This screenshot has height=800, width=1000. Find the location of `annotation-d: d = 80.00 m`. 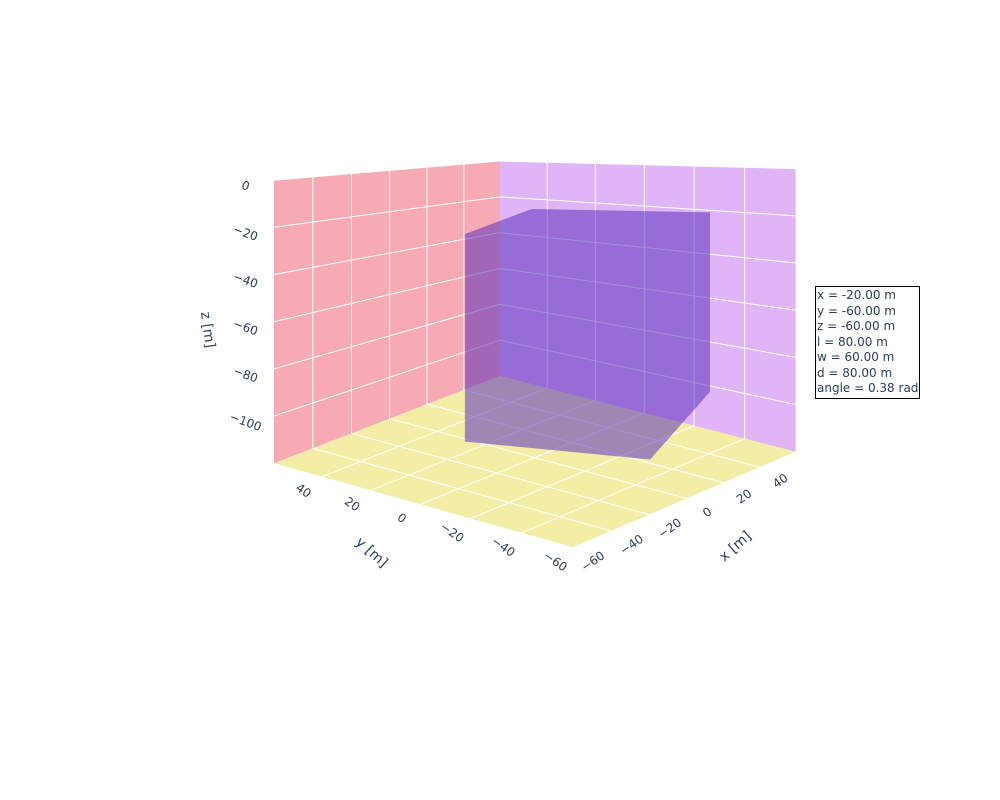

annotation-d: d = 80.00 m is located at coordinates (855, 372).